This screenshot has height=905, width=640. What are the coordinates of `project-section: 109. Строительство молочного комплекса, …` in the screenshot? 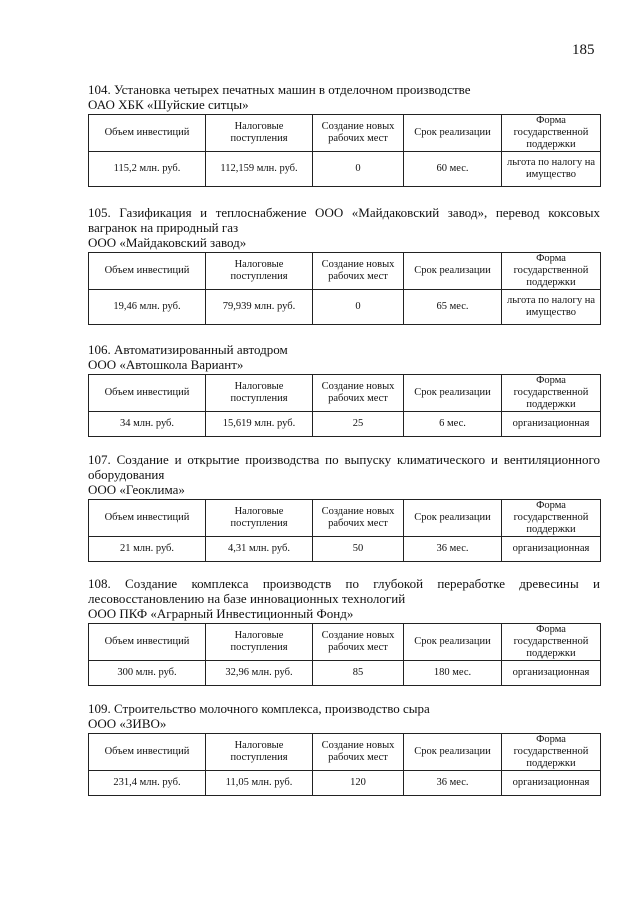 It's located at (344, 748).